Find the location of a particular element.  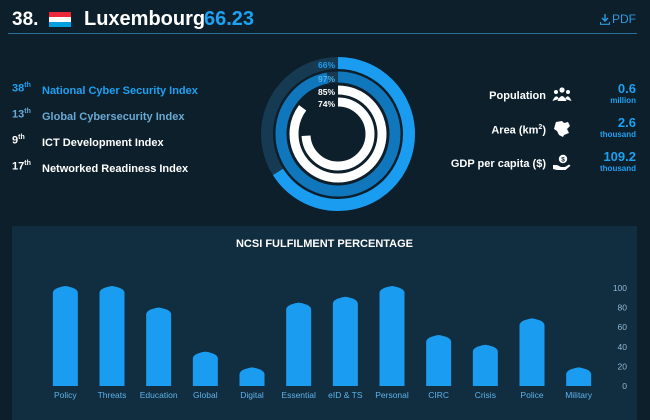

flag-stripe-red is located at coordinates (60, 14).